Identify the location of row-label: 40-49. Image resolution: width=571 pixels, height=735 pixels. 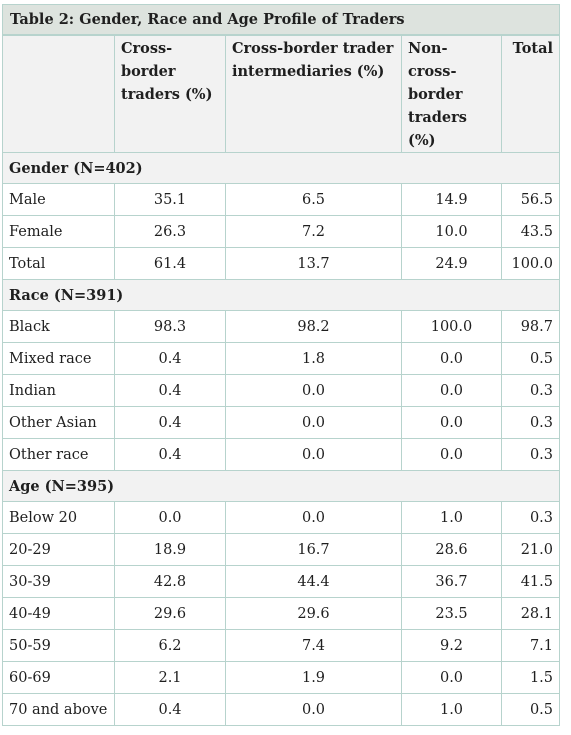
(58, 613).